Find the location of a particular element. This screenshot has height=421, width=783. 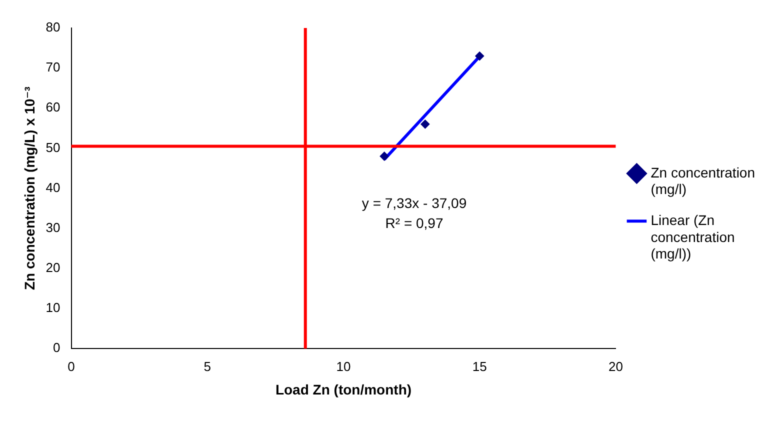

x-tick-label: 10 is located at coordinates (343, 366).